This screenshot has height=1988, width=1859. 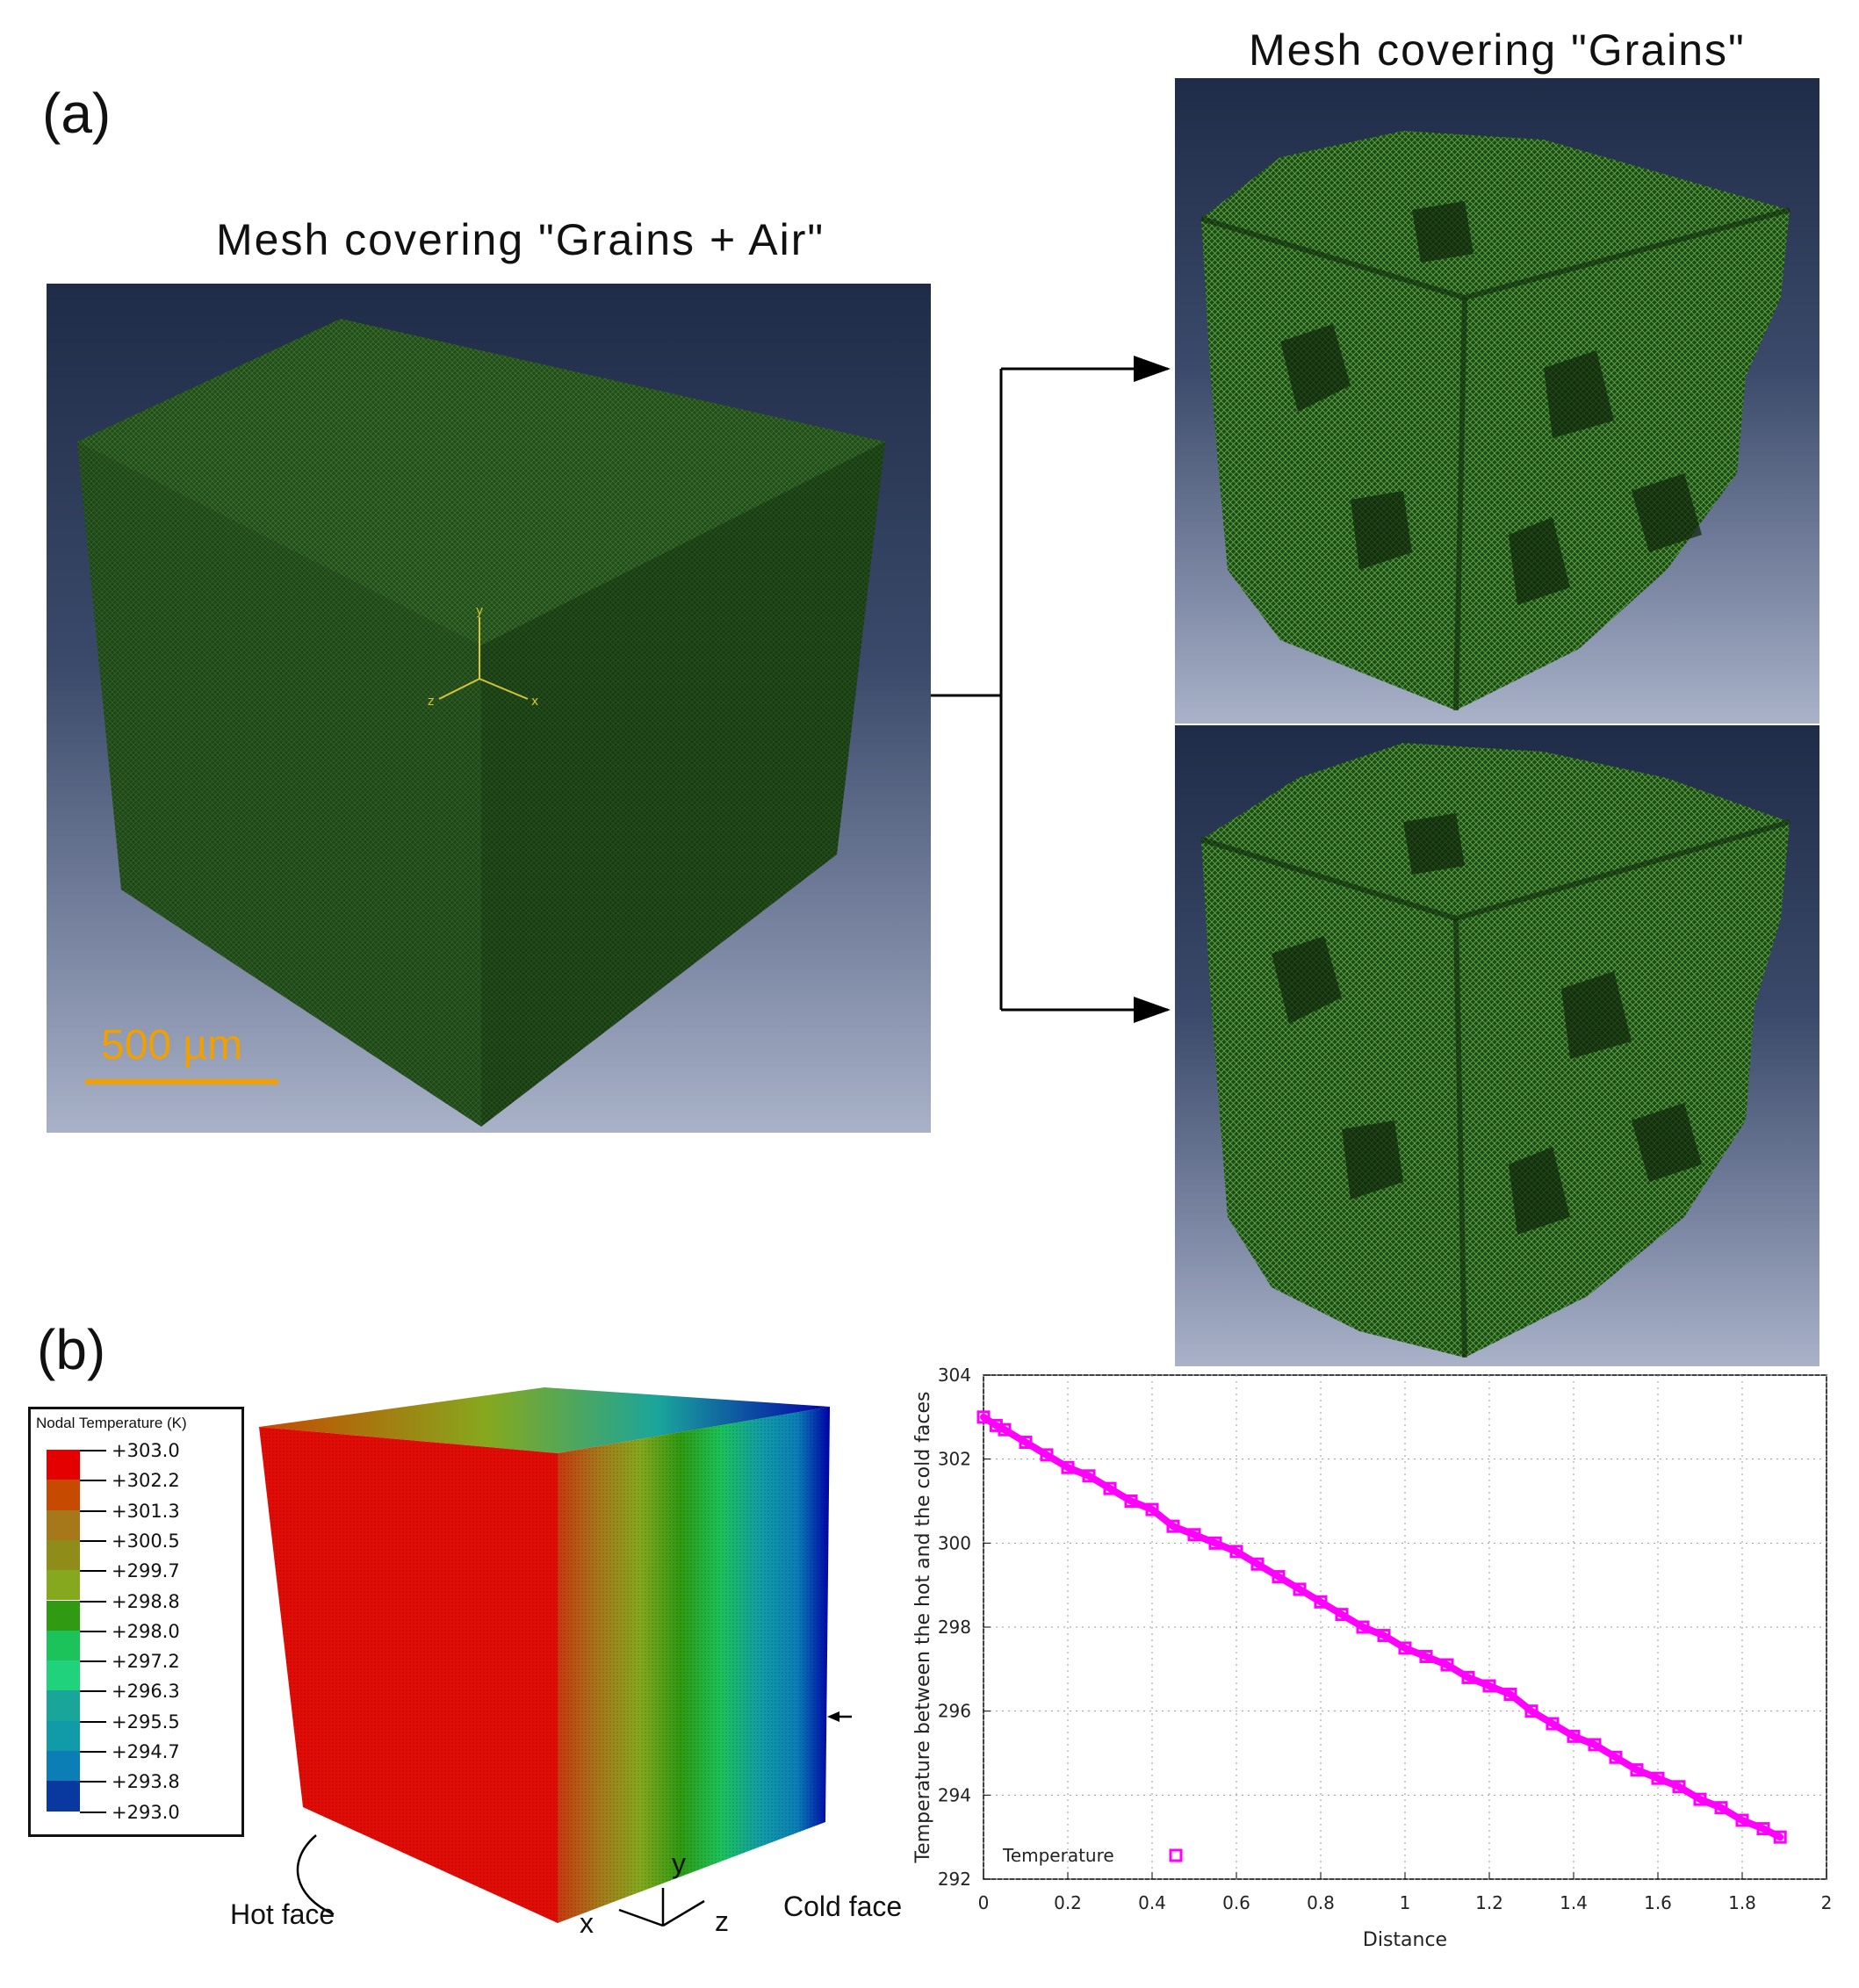 I want to click on x-tick-label: 1.8, so click(x=1742, y=1902).